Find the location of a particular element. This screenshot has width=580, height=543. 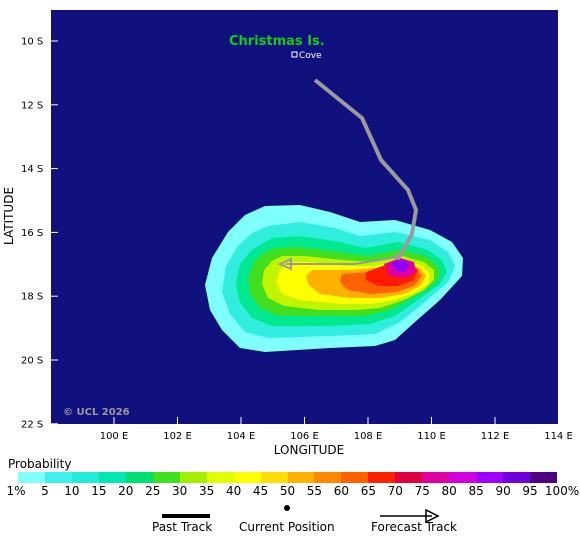

legend-tick-label: 5 is located at coordinates (45, 491).